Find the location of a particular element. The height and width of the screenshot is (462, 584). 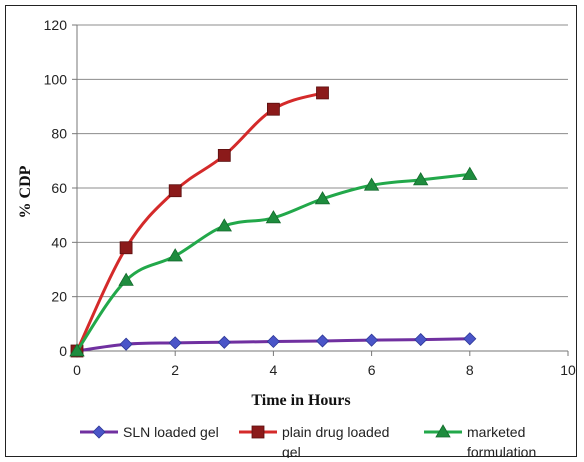

legend-label: marketed is located at coordinates (496, 432).